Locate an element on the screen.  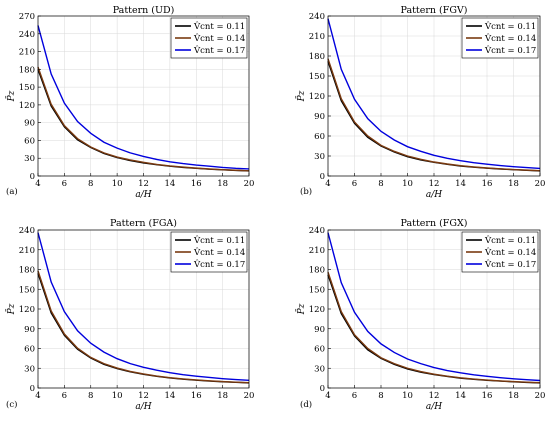
chart-title: Pattern (FGX) is located at coordinates (434, 223).